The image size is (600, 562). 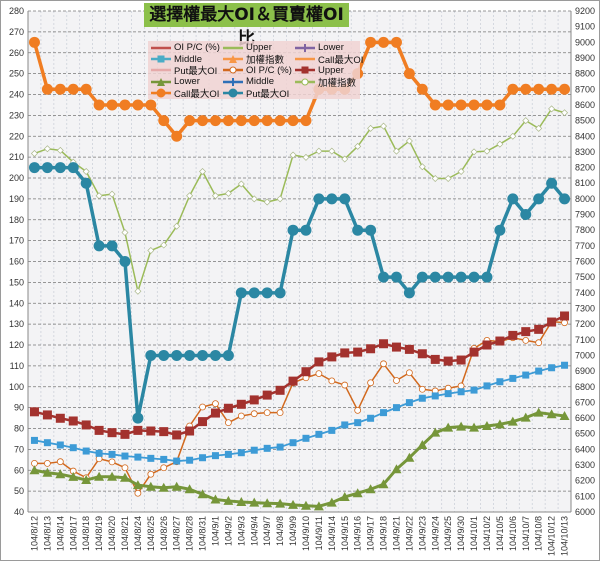 I want to click on legend-item: 加權指數, so click(x=328, y=82).